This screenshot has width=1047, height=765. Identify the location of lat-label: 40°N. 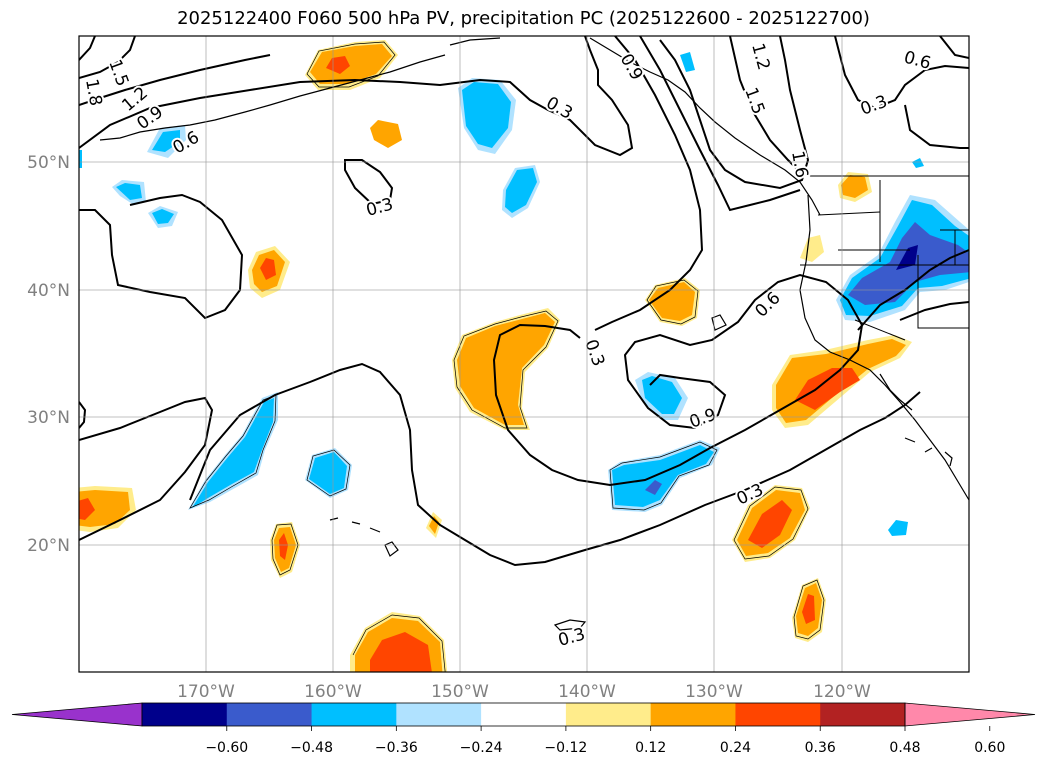
(48, 291).